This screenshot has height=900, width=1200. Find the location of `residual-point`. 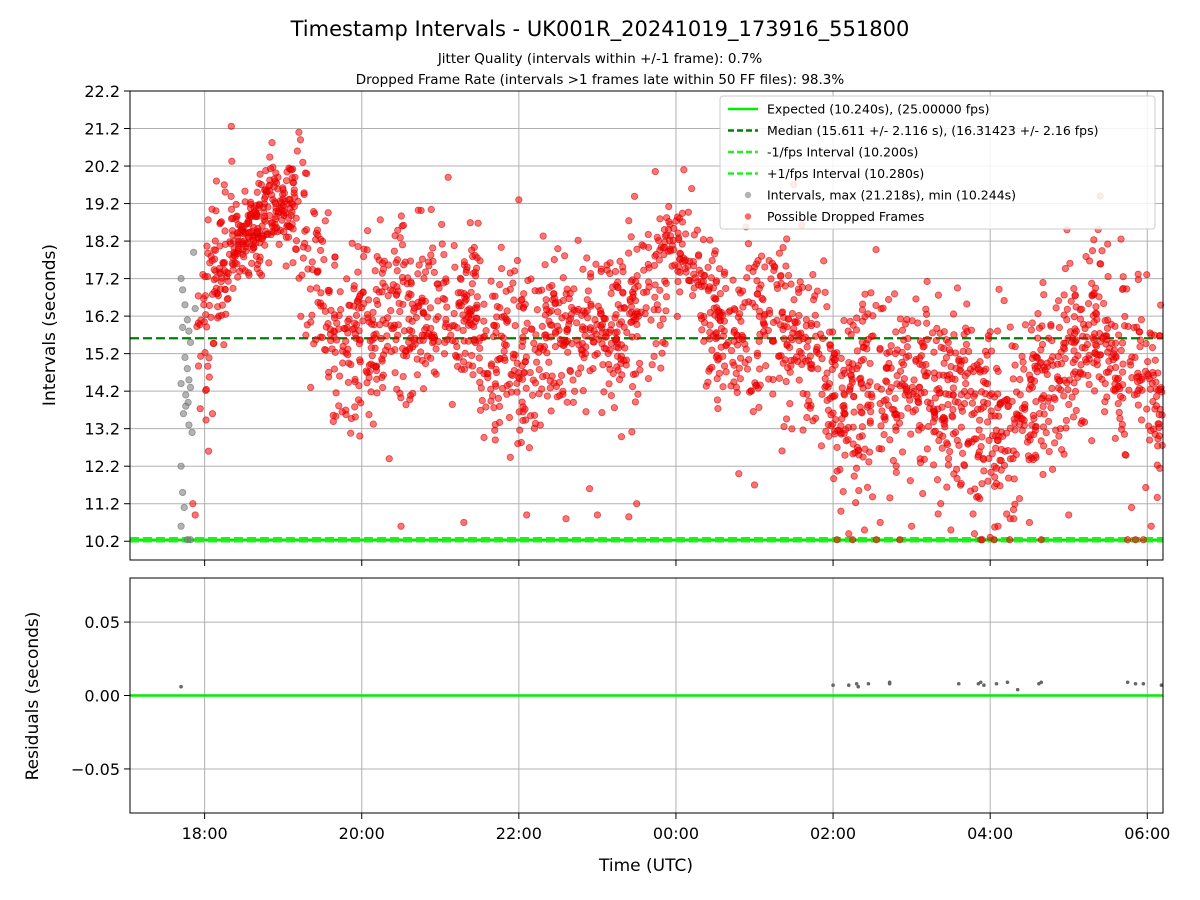

residual-point is located at coordinates (858, 686).